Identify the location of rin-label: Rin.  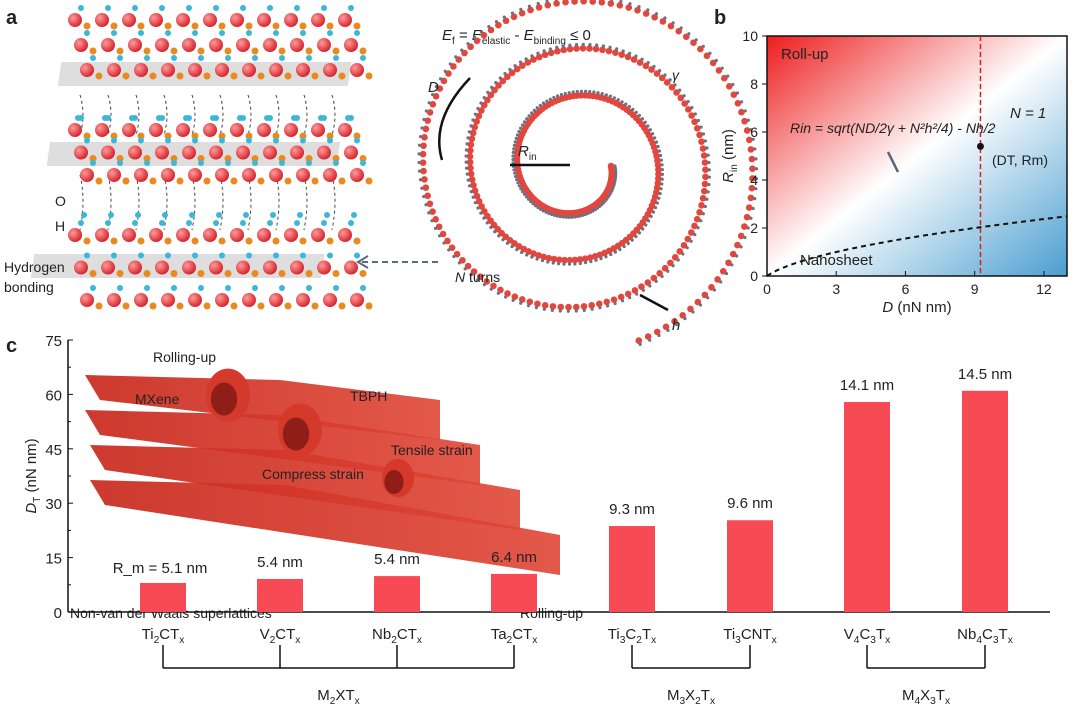
(527, 153).